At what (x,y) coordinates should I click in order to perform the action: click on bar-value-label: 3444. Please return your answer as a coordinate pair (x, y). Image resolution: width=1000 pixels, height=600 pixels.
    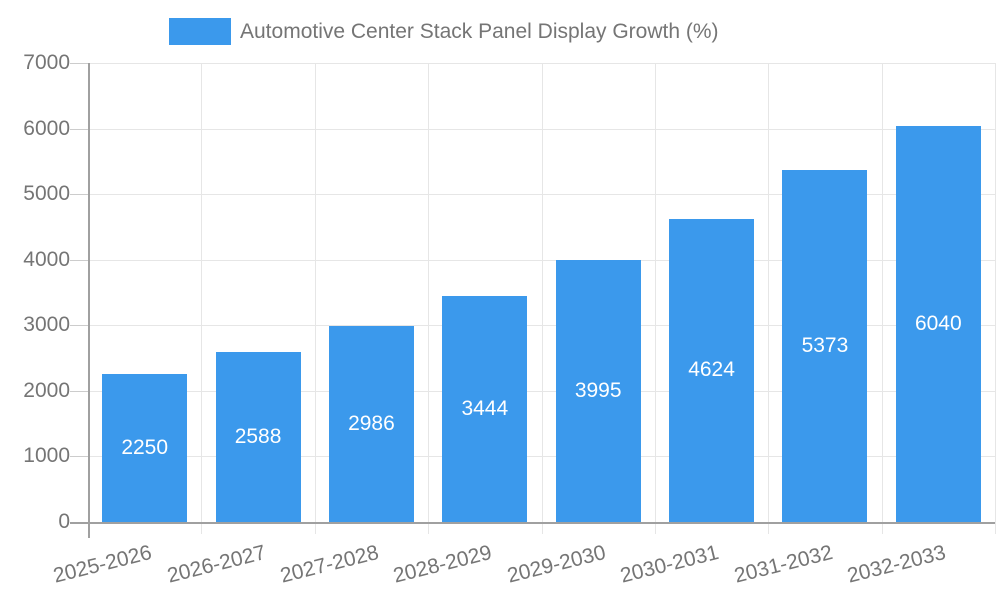
    Looking at the image, I should click on (485, 409).